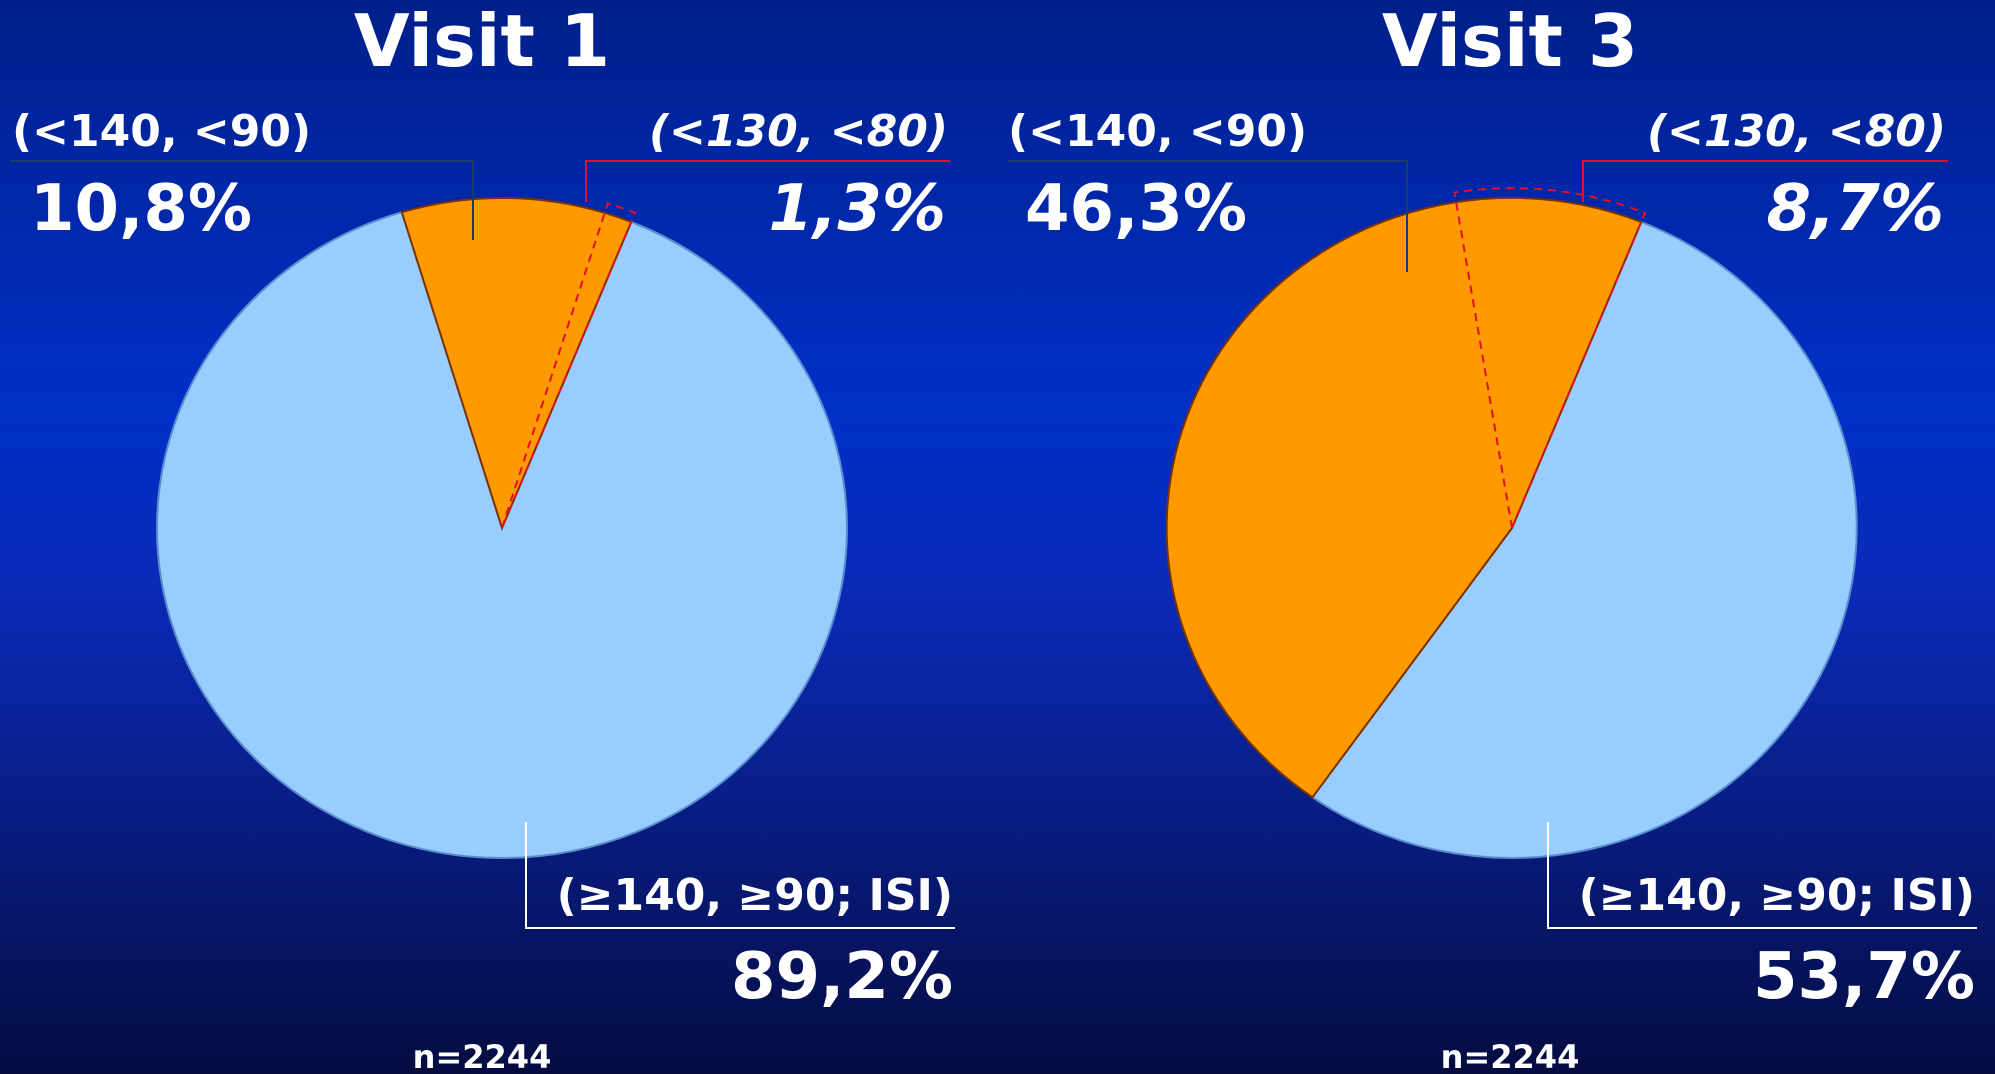  I want to click on slice-label-controlled-visit-1: (<140, <90), so click(161, 131).